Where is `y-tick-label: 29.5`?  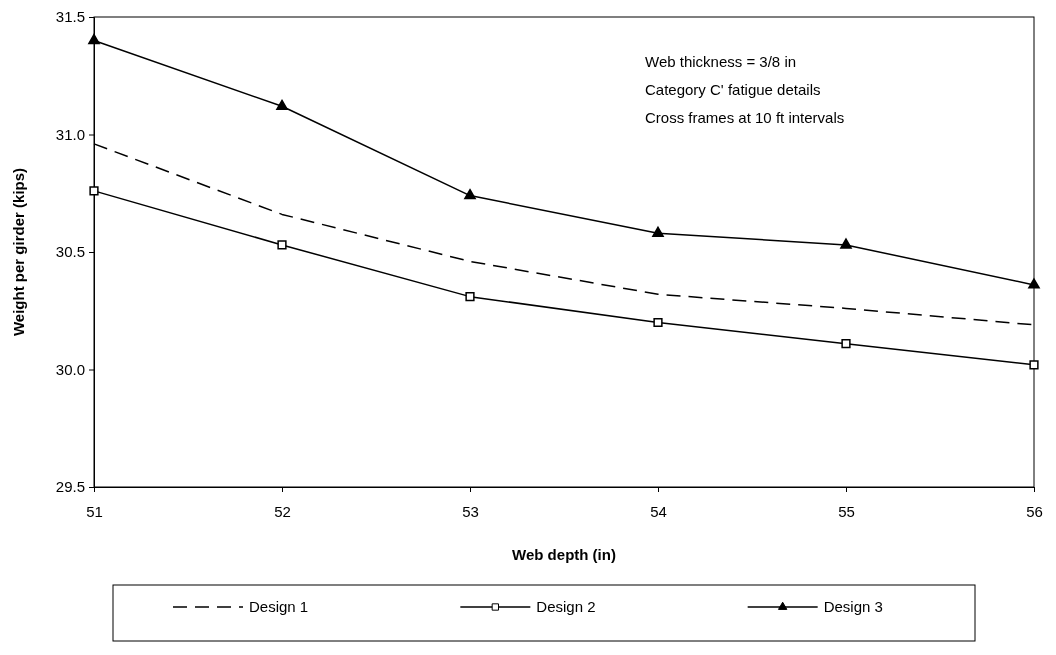 y-tick-label: 29.5 is located at coordinates (70, 487).